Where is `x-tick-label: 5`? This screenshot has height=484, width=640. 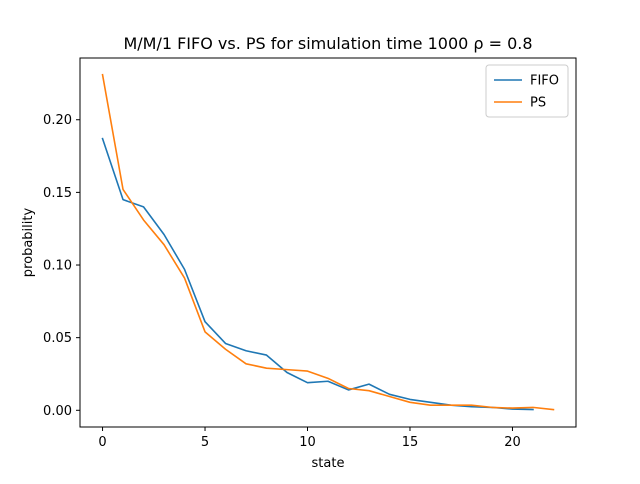
x-tick-label: 5 is located at coordinates (205, 442).